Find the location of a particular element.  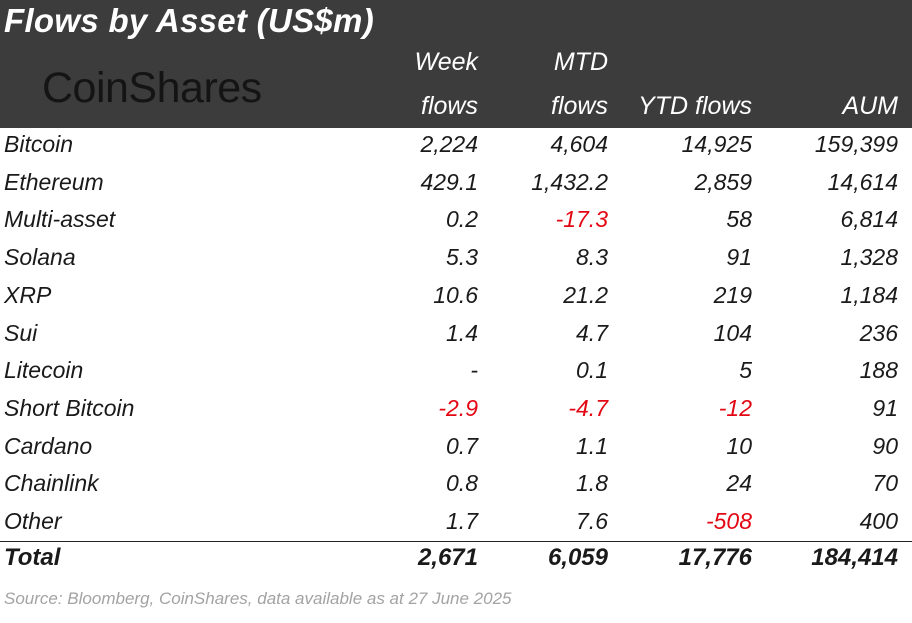

cell-litecoin-col3: 5 is located at coordinates (745, 370).